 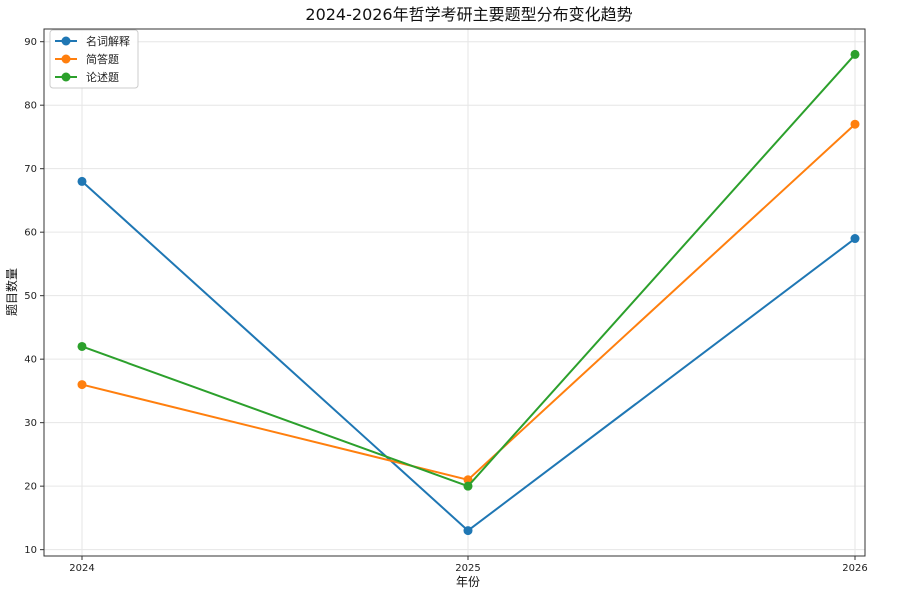 What do you see at coordinates (30, 233) in the screenshot?
I see `y-tick-label: 60` at bounding box center [30, 233].